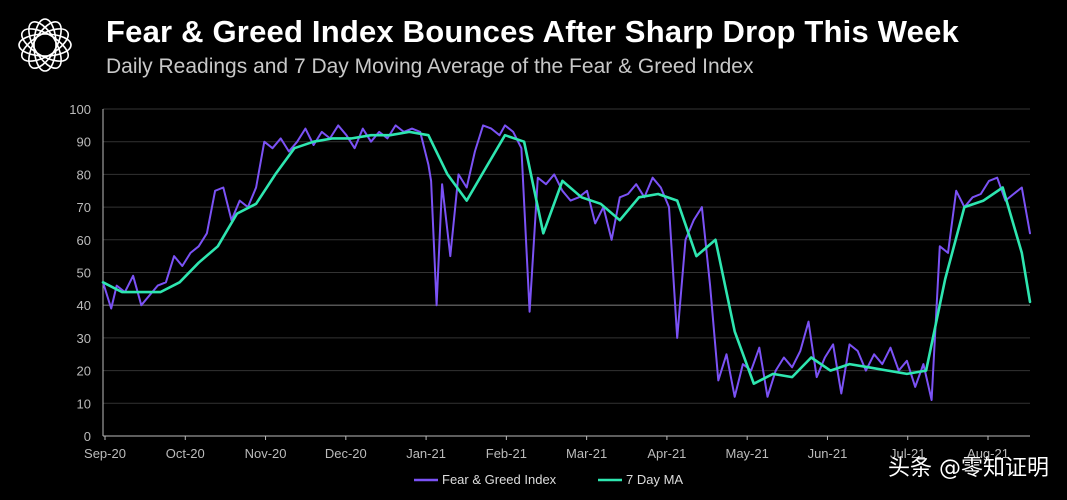 Image resolution: width=1067 pixels, height=500 pixels. I want to click on y-tick-label: 50, so click(84, 273).